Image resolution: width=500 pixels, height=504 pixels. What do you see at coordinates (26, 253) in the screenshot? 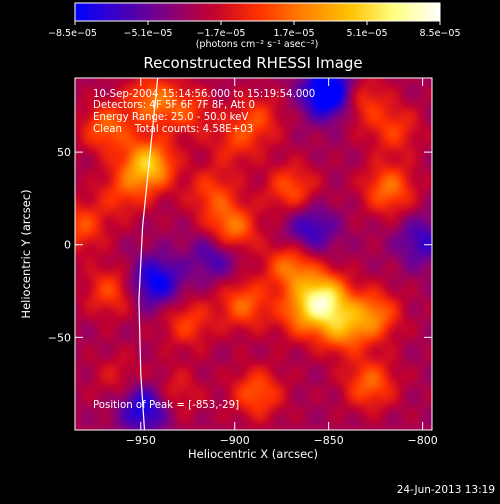
I see `y-axis-label: Heliocentric Y (arcsec)` at bounding box center [26, 253].